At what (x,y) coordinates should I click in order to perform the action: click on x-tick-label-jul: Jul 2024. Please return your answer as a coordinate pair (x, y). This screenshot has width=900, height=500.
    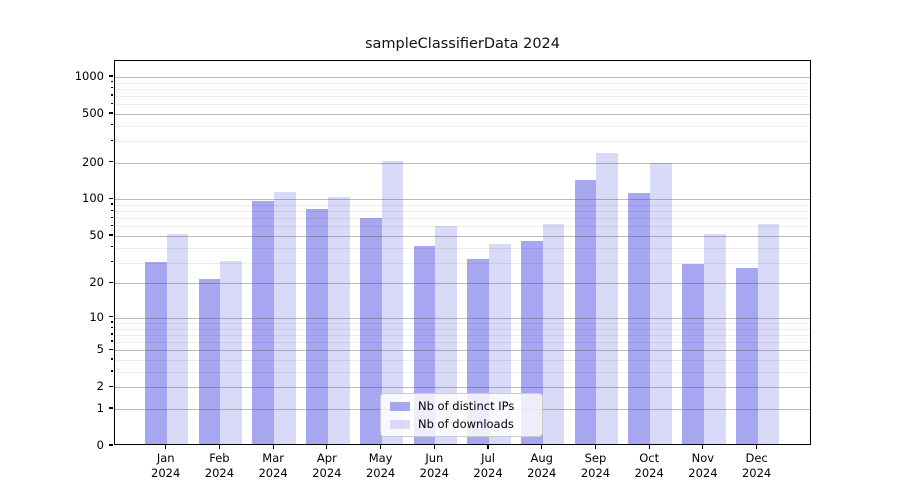
    Looking at the image, I should click on (488, 465).